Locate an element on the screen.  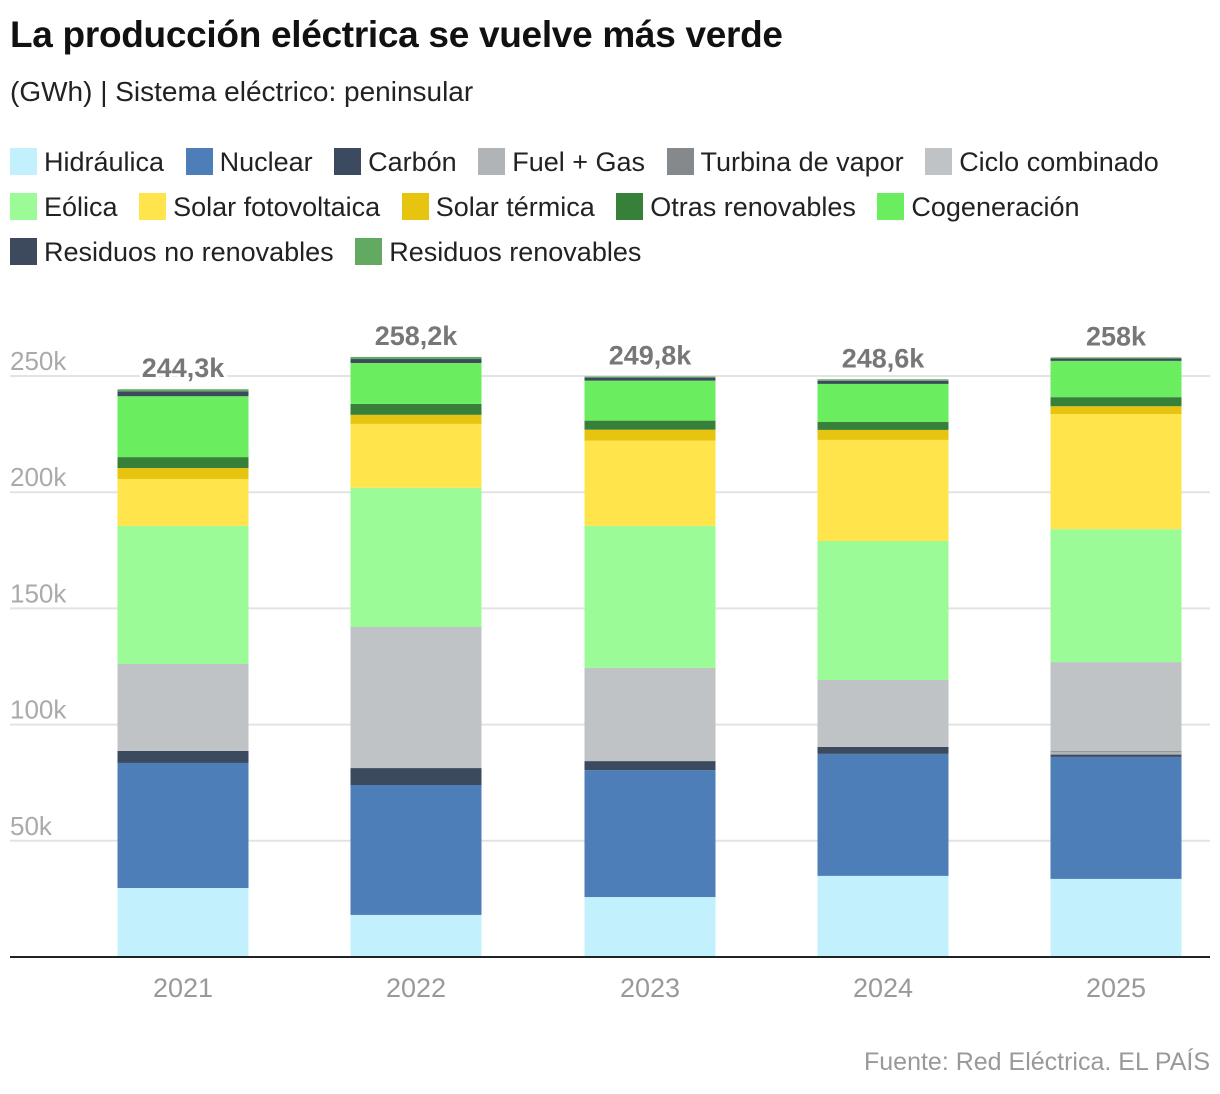
y-tick-label: 100k is located at coordinates (38, 710).